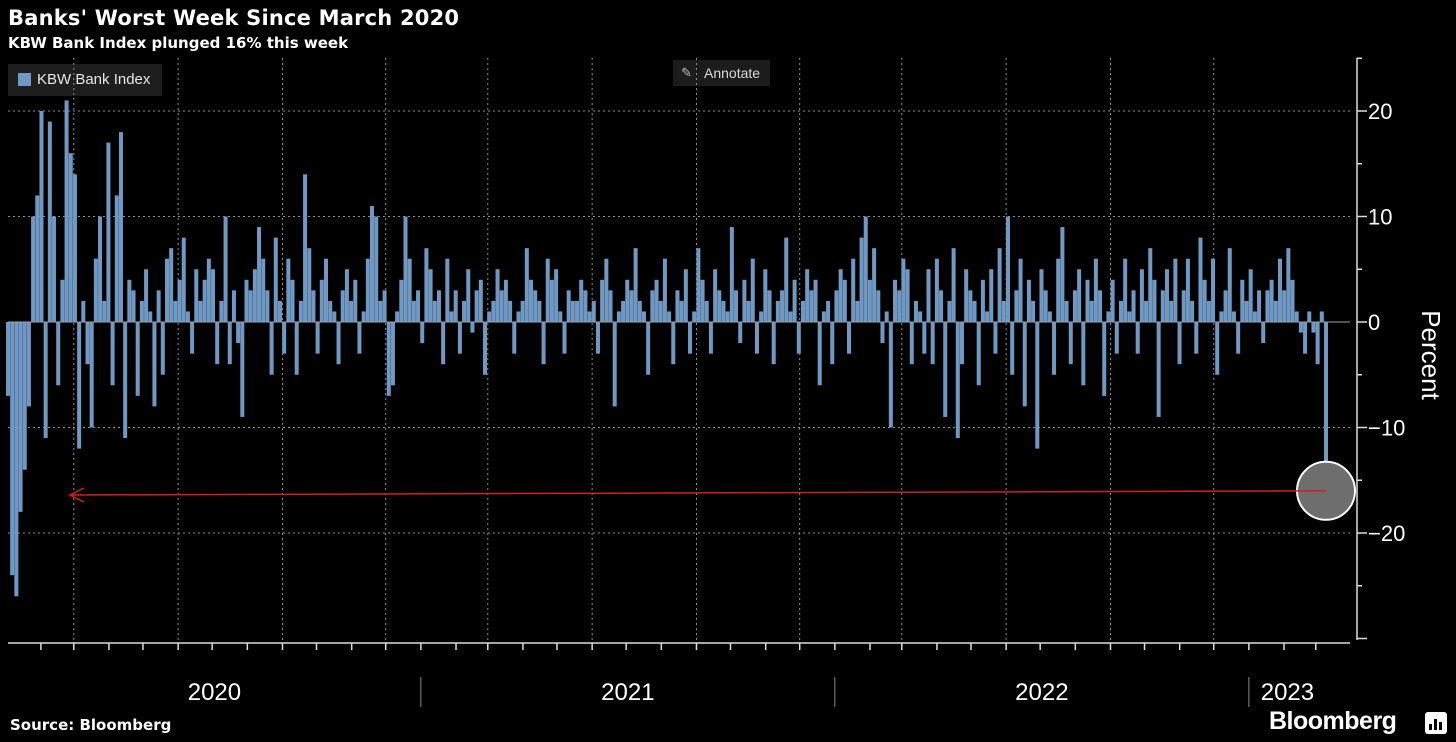 This screenshot has width=1456, height=742. What do you see at coordinates (94, 79) in the screenshot?
I see `legend-label: KBW Bank Index` at bounding box center [94, 79].